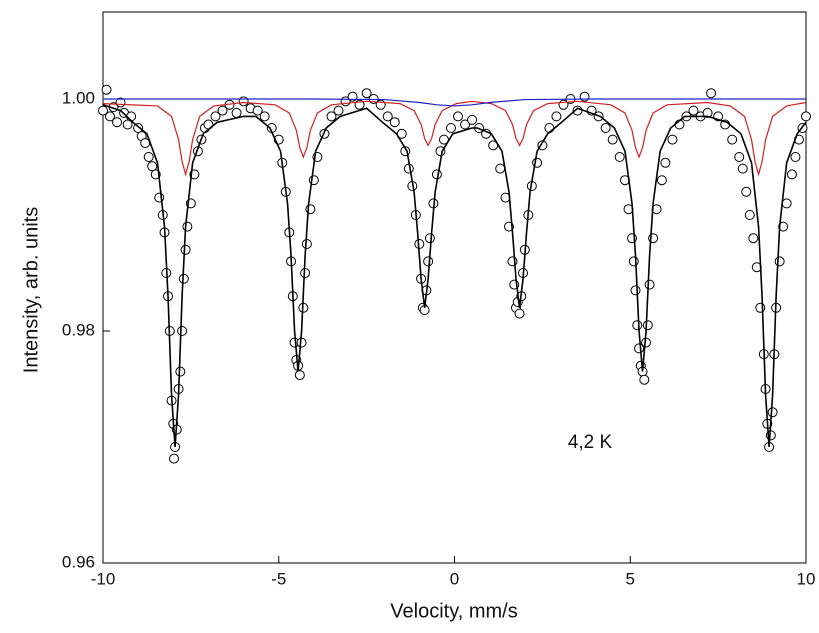 Image resolution: width=819 pixels, height=633 pixels. What do you see at coordinates (78, 329) in the screenshot?
I see `y-tick-label: 0.98` at bounding box center [78, 329].